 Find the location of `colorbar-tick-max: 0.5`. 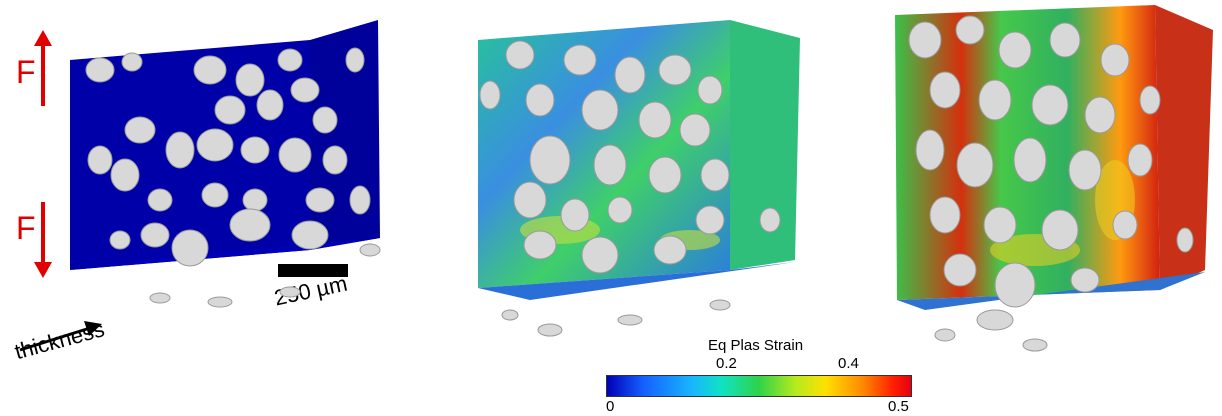

colorbar-tick-max: 0.5 is located at coordinates (898, 406).